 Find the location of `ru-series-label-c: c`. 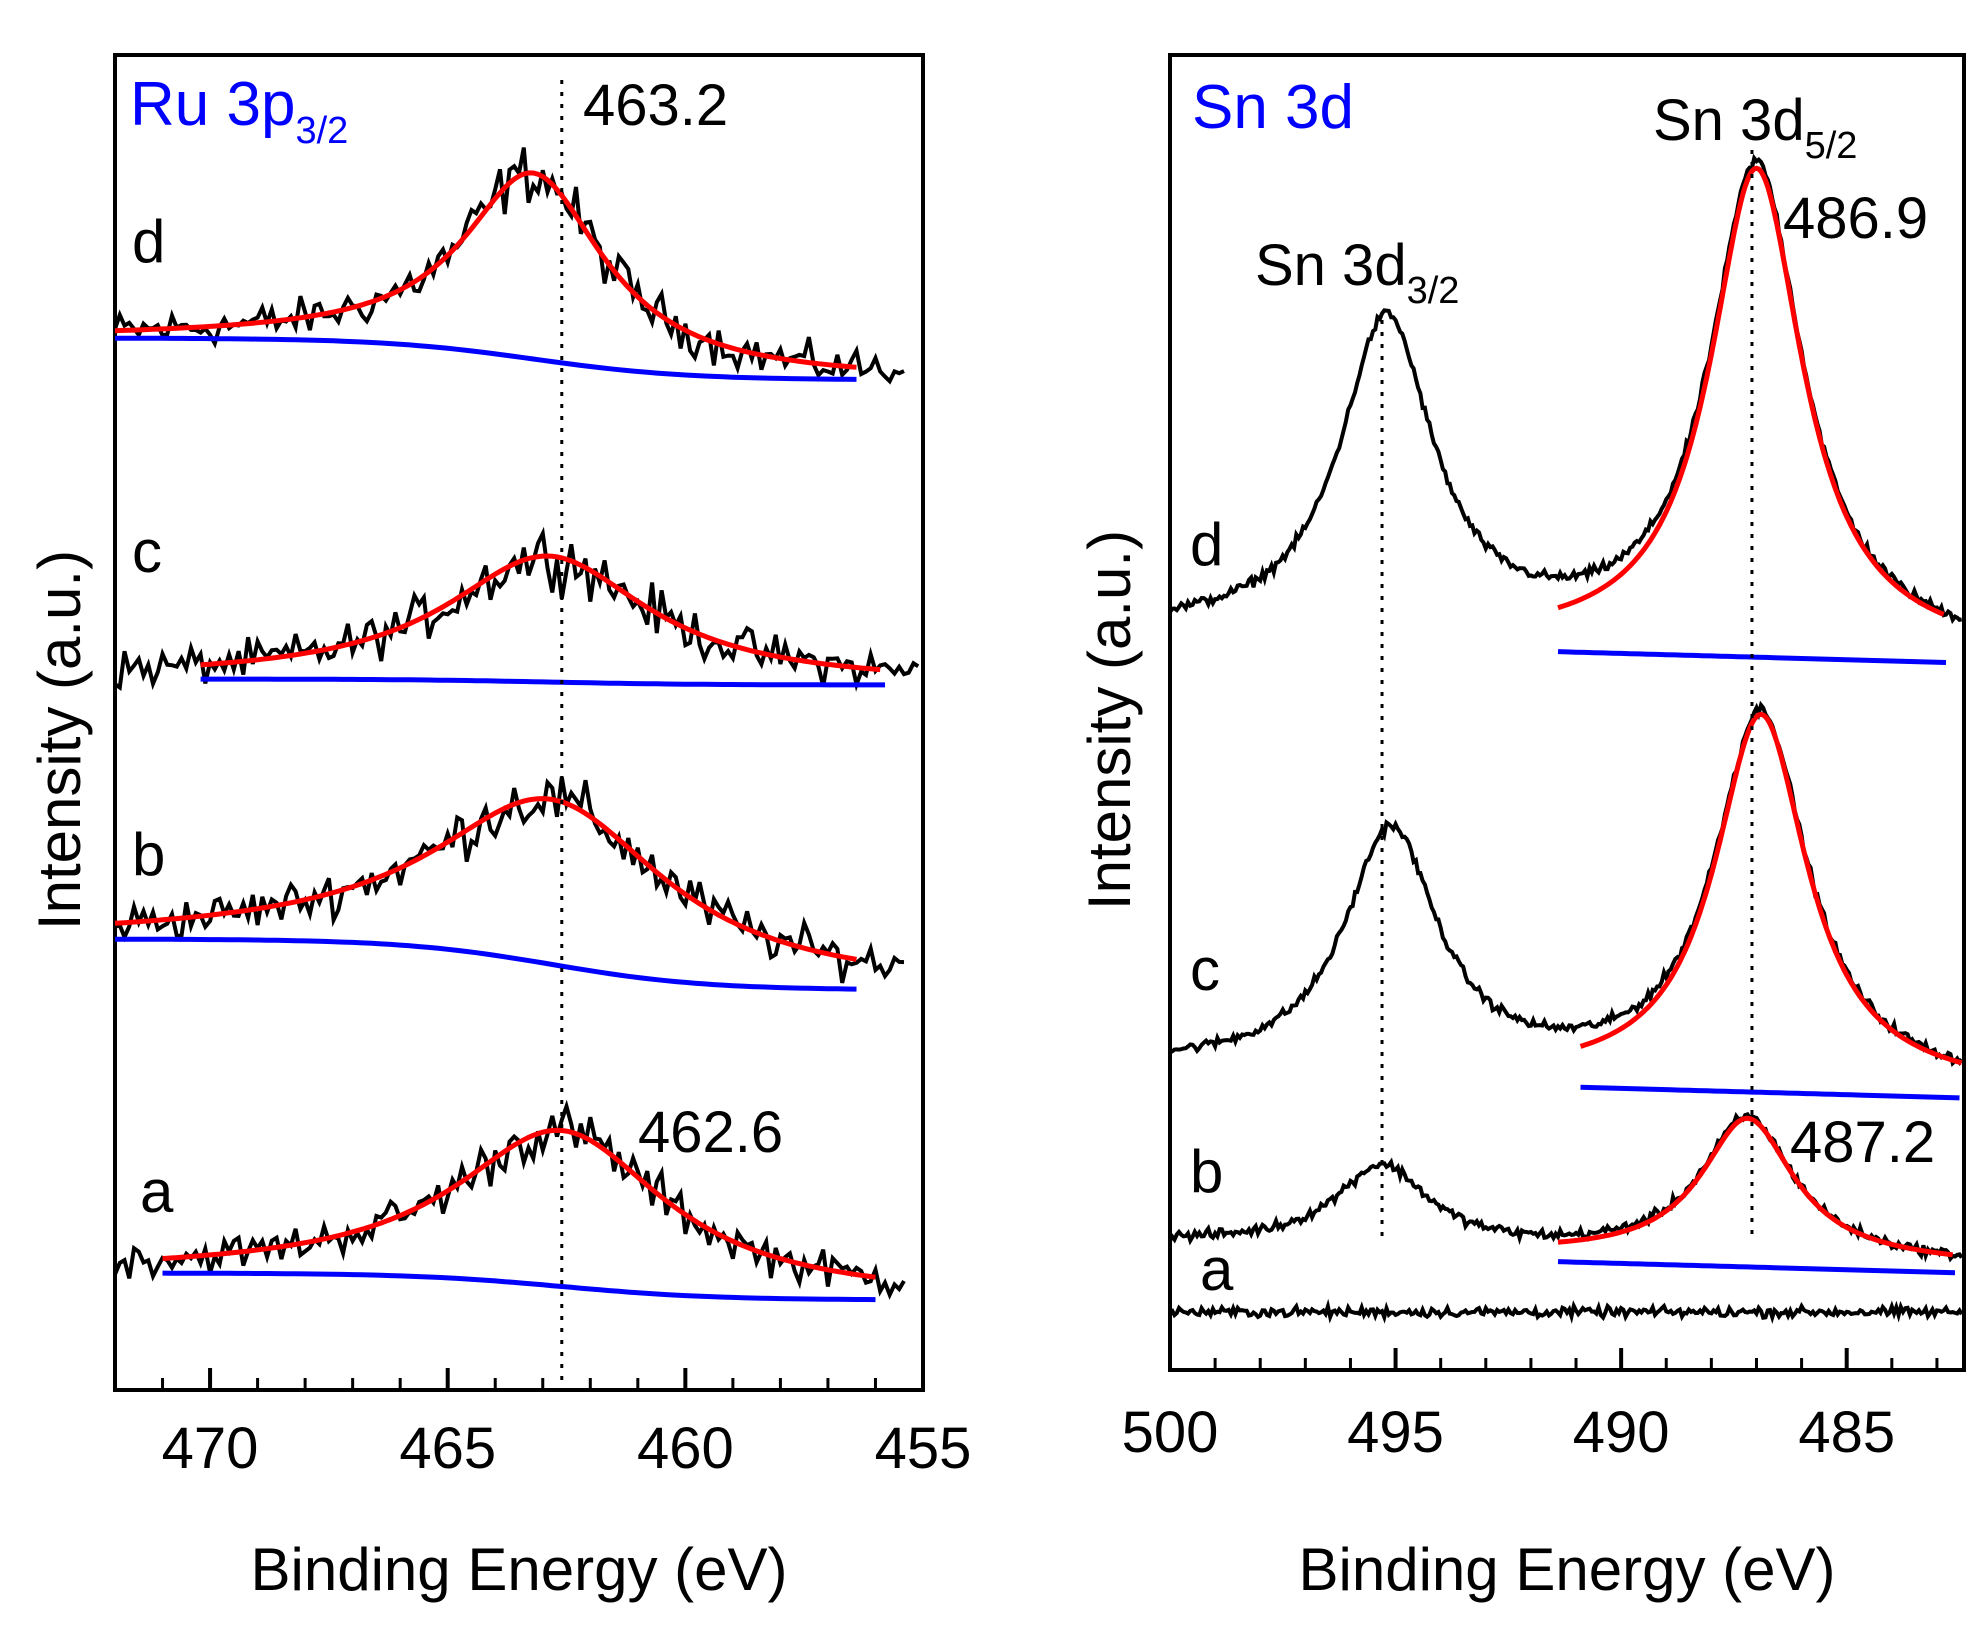

ru-series-label-c: c is located at coordinates (147, 551).